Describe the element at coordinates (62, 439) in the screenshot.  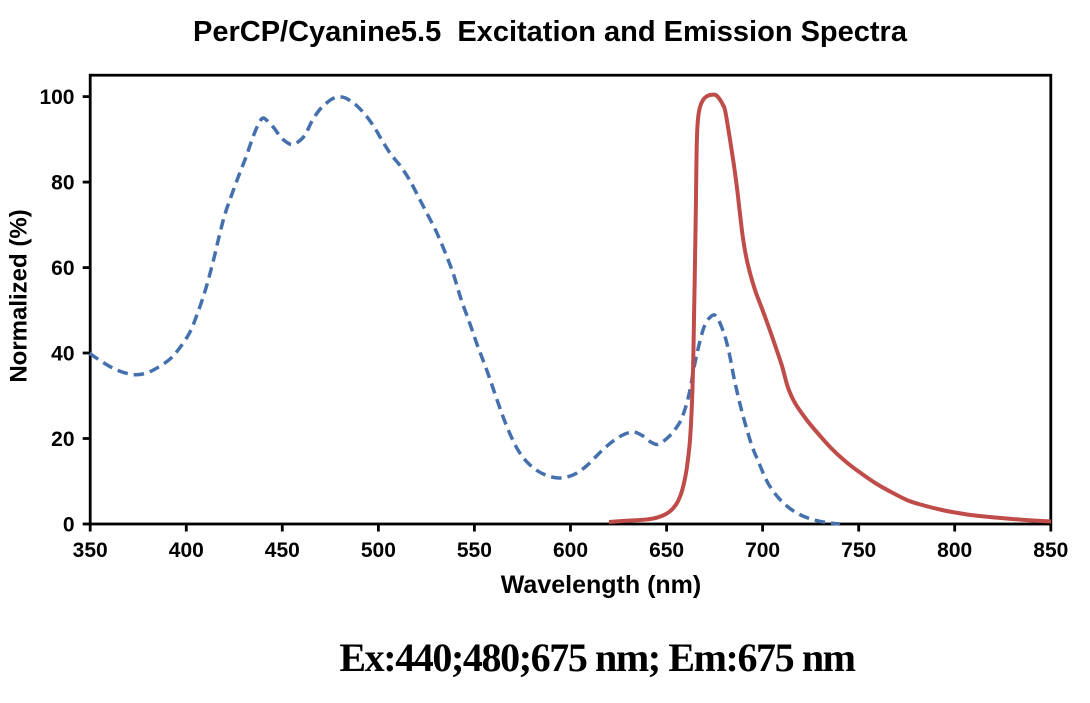
I see `svg-text: 20` at that location.